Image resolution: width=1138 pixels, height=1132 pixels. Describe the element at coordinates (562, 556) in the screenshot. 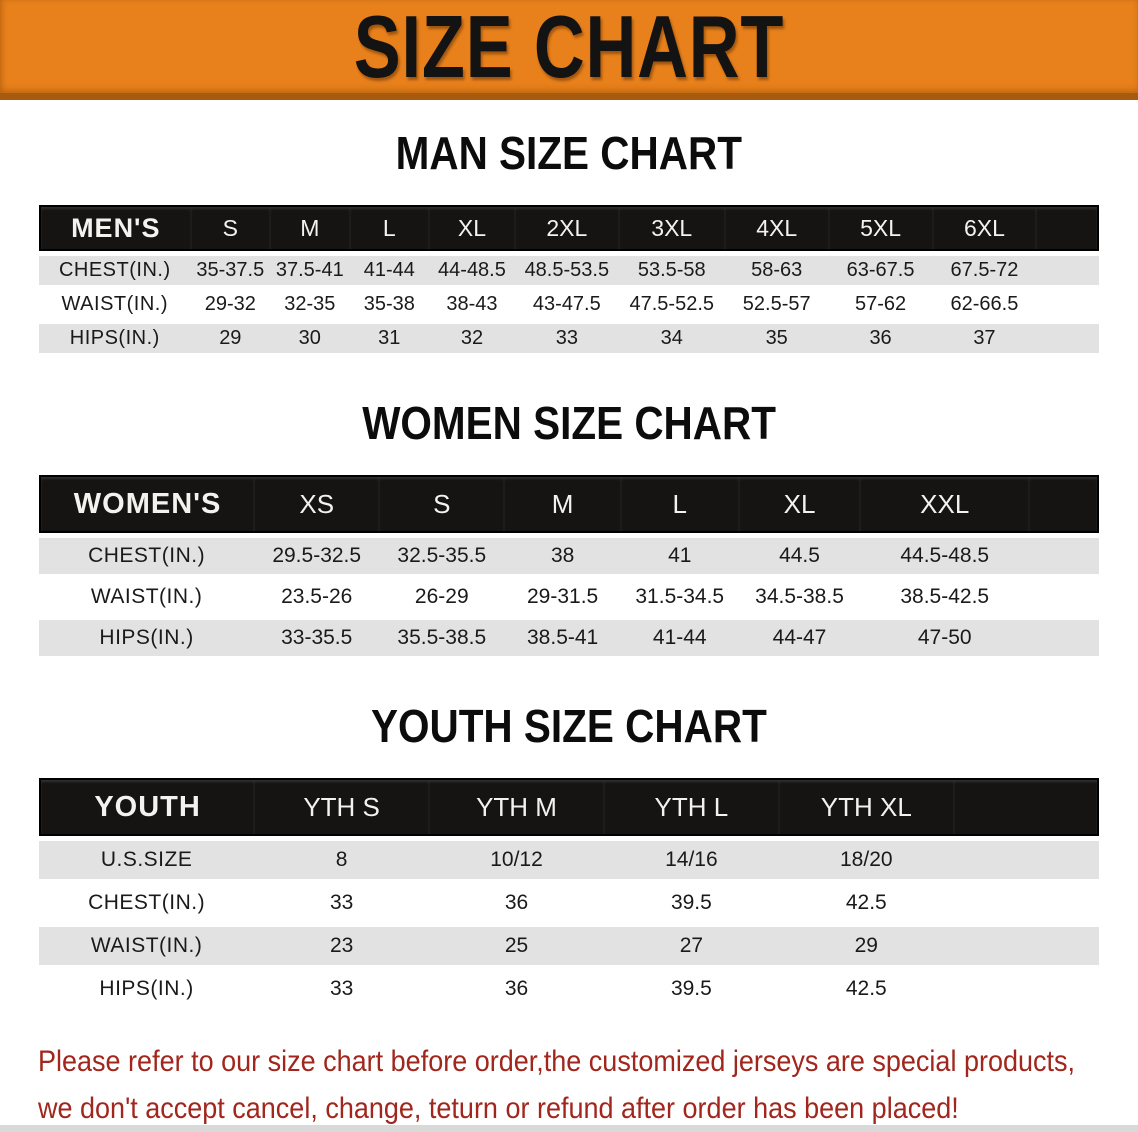

I see `size-cell: 38` at that location.